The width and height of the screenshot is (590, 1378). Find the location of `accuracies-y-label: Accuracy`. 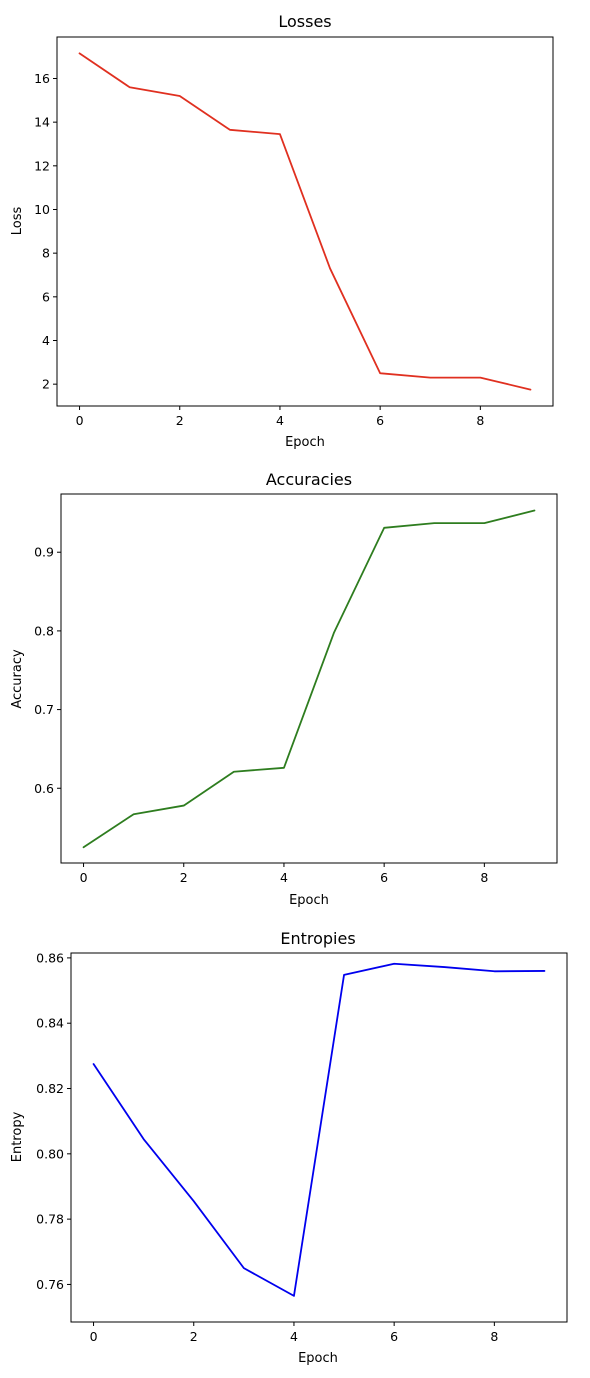

accuracies-y-label: Accuracy is located at coordinates (17, 679).